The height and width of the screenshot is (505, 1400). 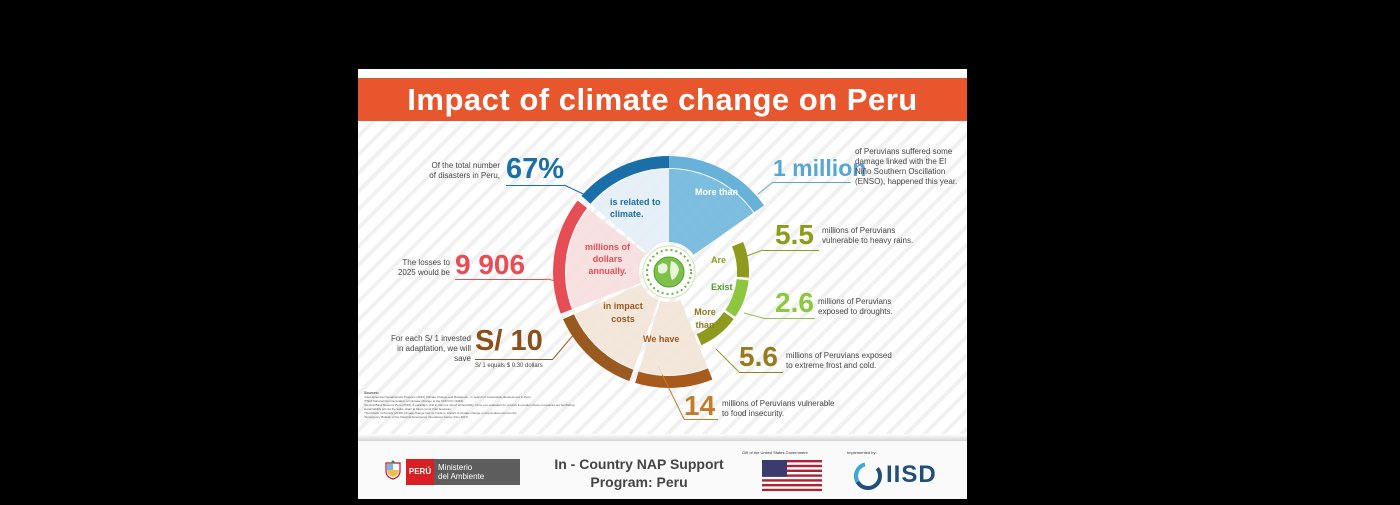 I want to click on iisd-logo-icon, so click(x=868, y=476).